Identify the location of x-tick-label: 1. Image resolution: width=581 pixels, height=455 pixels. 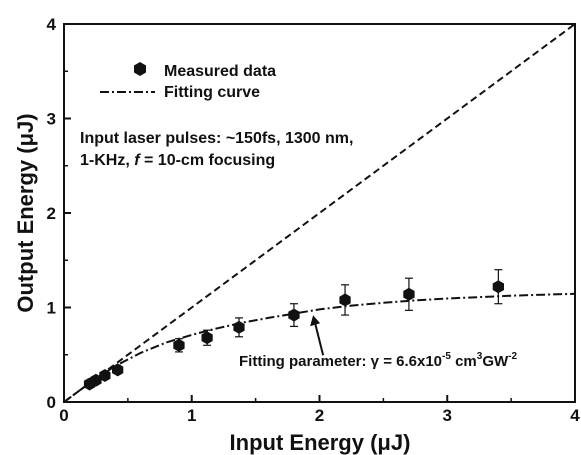
(191, 415).